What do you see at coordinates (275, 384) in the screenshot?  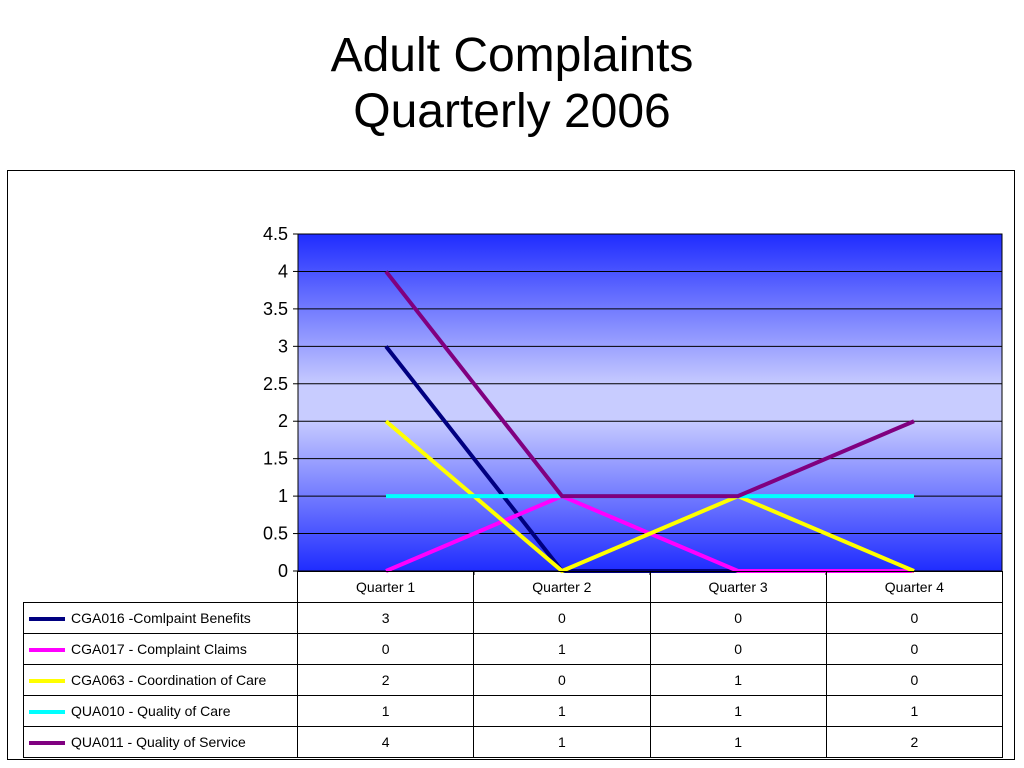 I see `y-tick-label: 2.5` at bounding box center [275, 384].